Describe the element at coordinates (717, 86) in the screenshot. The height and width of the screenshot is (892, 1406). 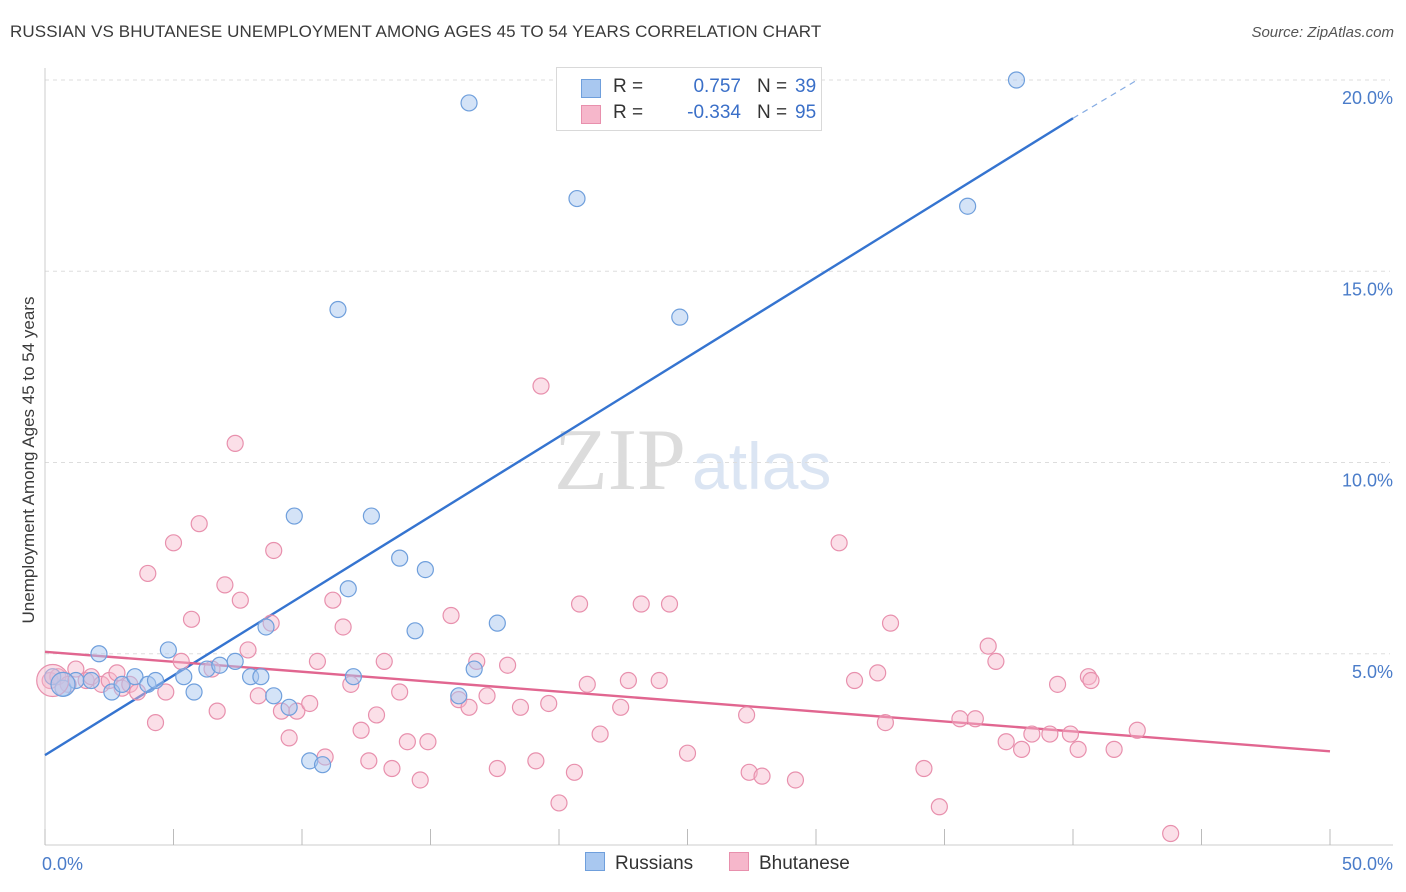
I see `r-value: 0.757` at that location.